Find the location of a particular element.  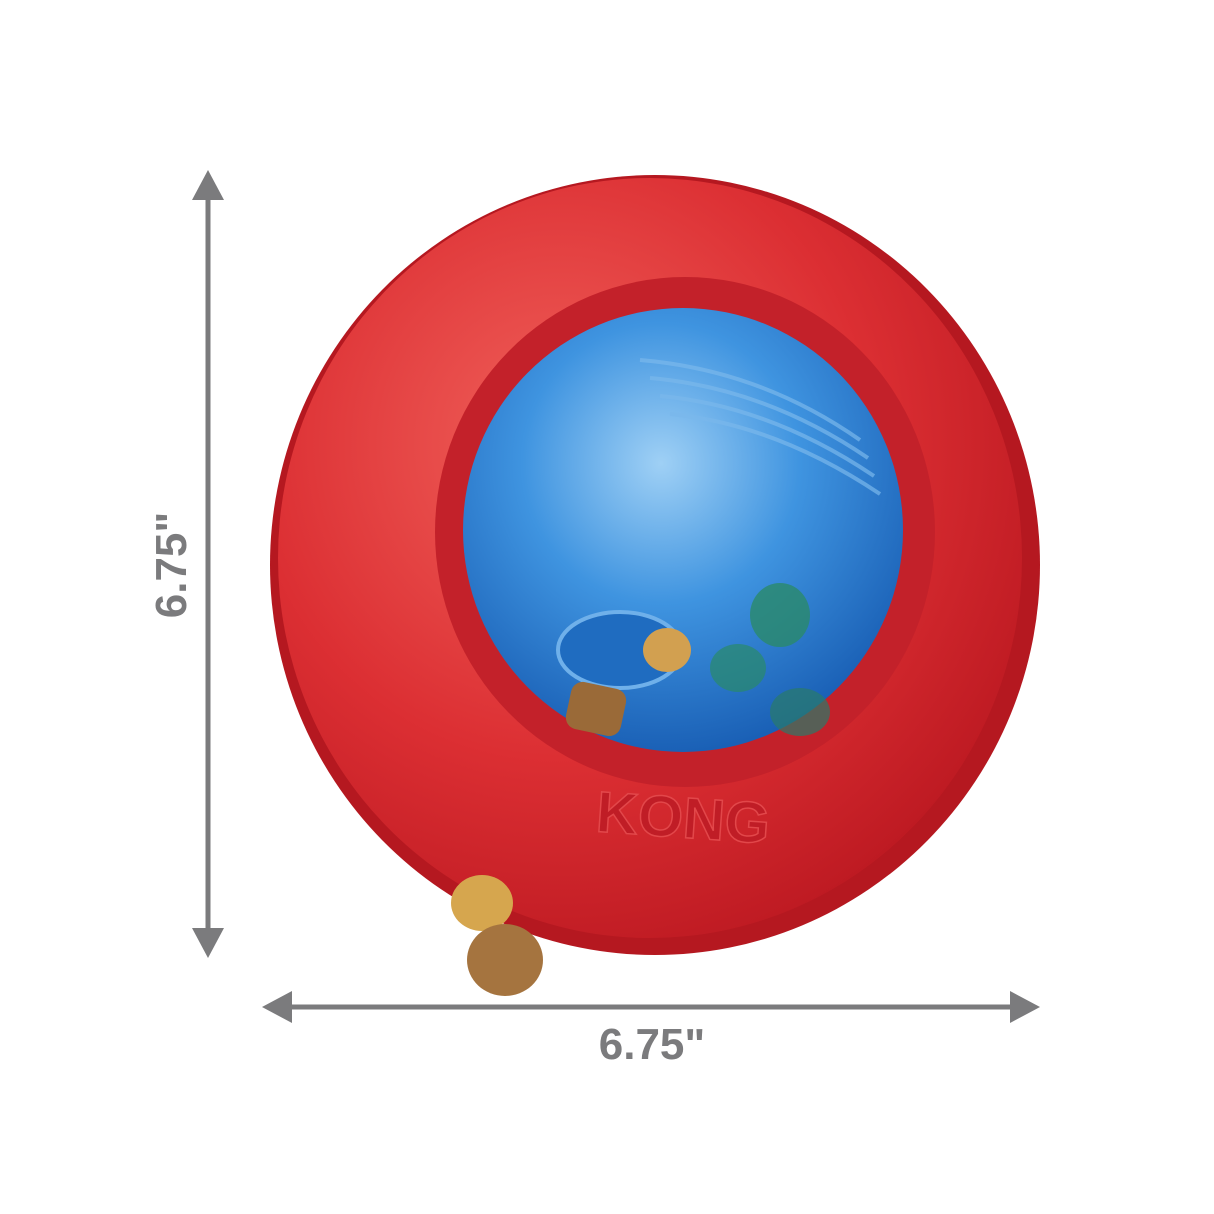

width-dimension-label: 6.75" is located at coordinates (652, 1044).